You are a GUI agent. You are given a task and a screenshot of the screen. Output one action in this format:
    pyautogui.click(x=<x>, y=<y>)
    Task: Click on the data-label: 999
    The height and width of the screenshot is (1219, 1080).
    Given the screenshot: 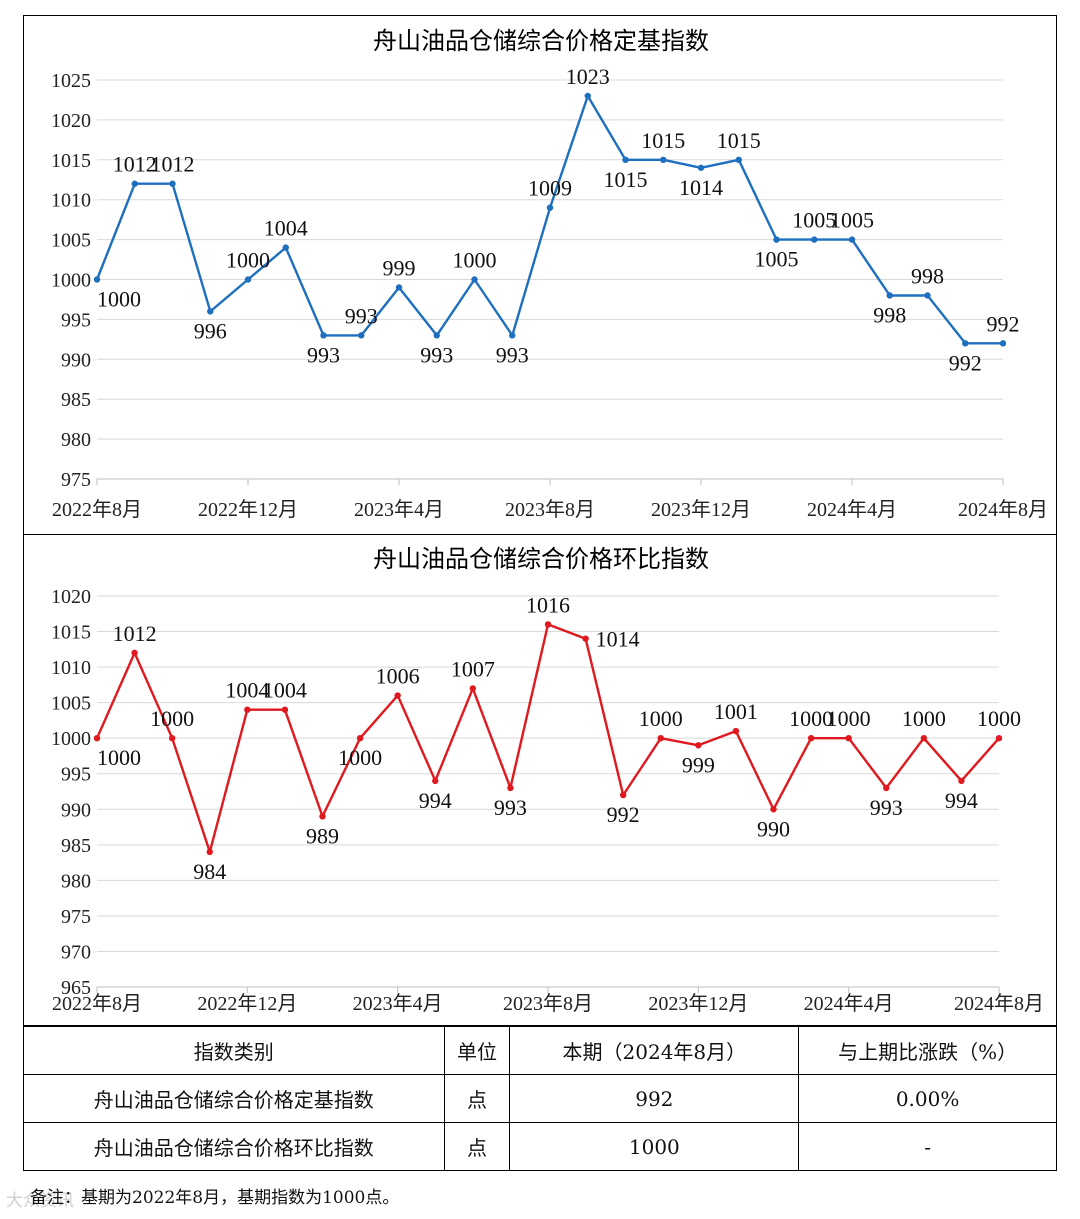 What is the action you would take?
    pyautogui.click(x=399, y=267)
    